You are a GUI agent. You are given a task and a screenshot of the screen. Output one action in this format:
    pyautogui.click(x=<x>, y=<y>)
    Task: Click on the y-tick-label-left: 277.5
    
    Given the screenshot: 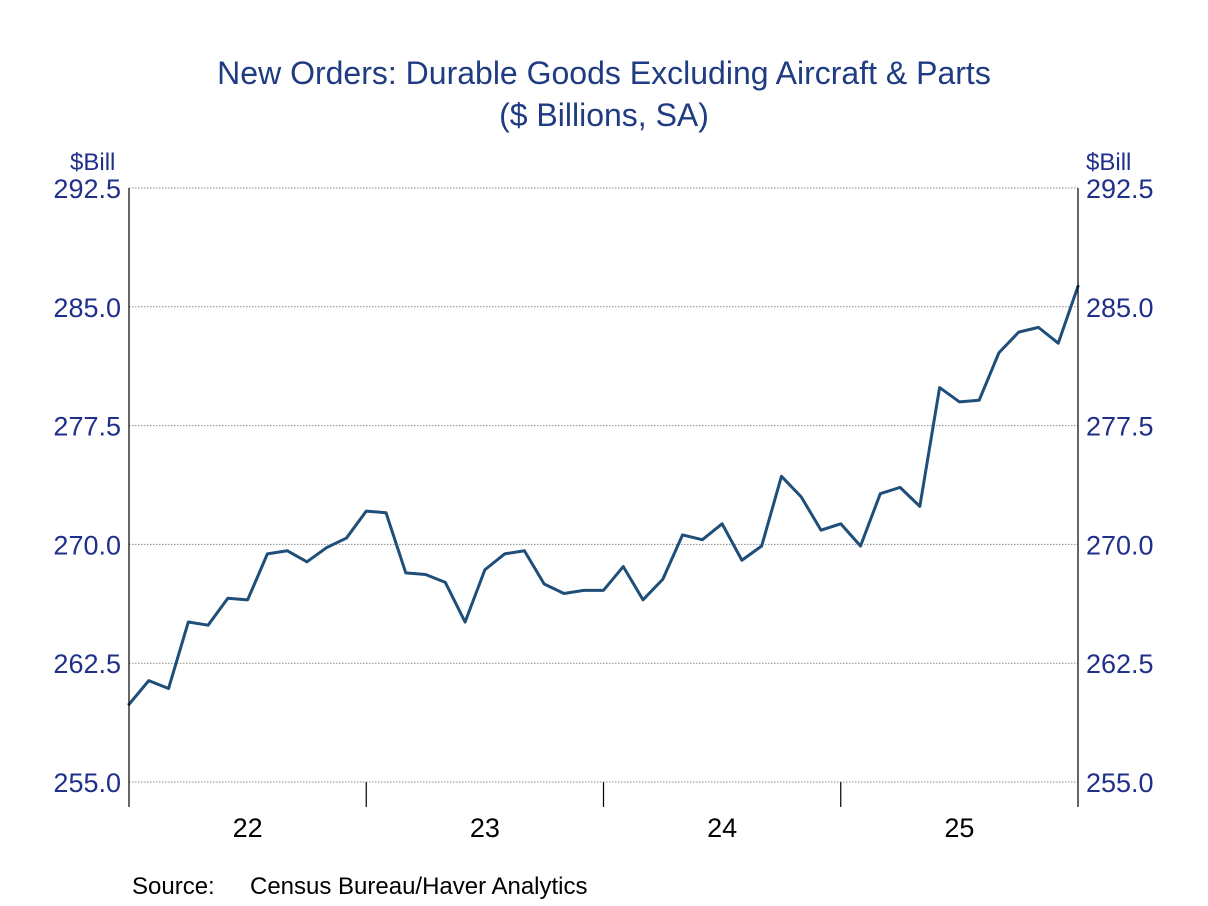 What is the action you would take?
    pyautogui.click(x=87, y=427)
    